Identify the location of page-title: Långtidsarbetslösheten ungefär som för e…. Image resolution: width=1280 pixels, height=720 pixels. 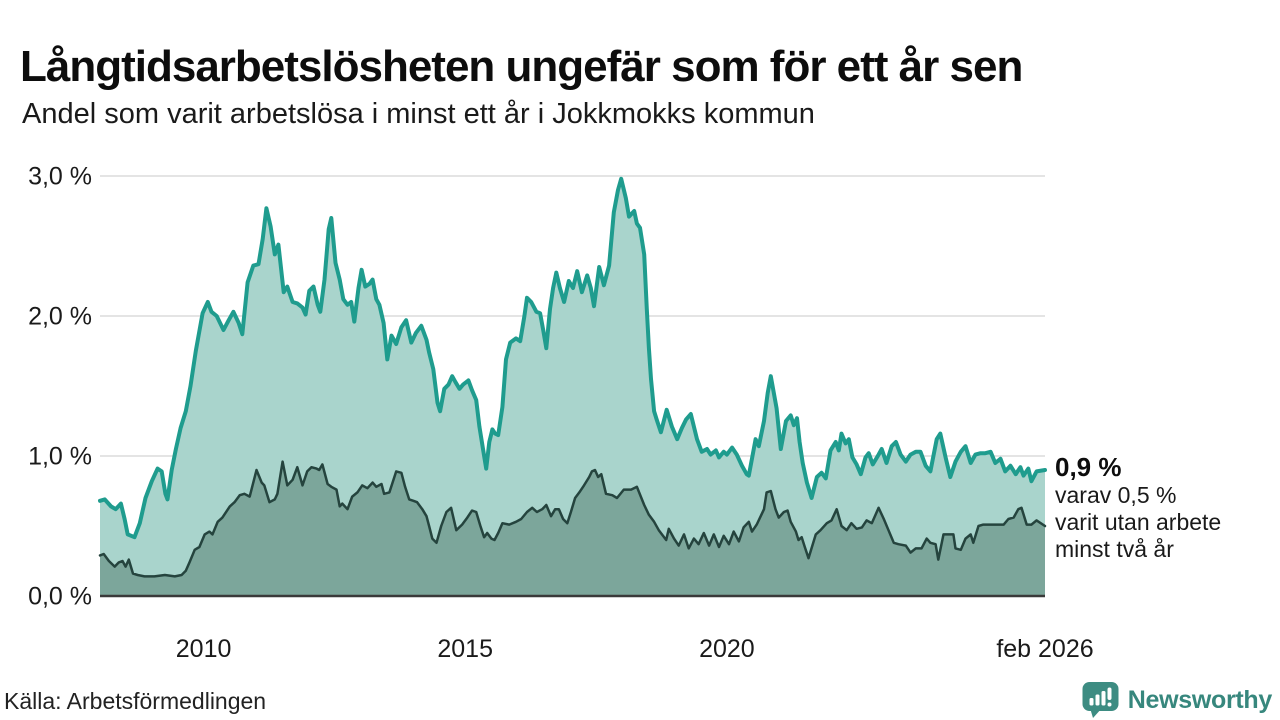
(521, 67).